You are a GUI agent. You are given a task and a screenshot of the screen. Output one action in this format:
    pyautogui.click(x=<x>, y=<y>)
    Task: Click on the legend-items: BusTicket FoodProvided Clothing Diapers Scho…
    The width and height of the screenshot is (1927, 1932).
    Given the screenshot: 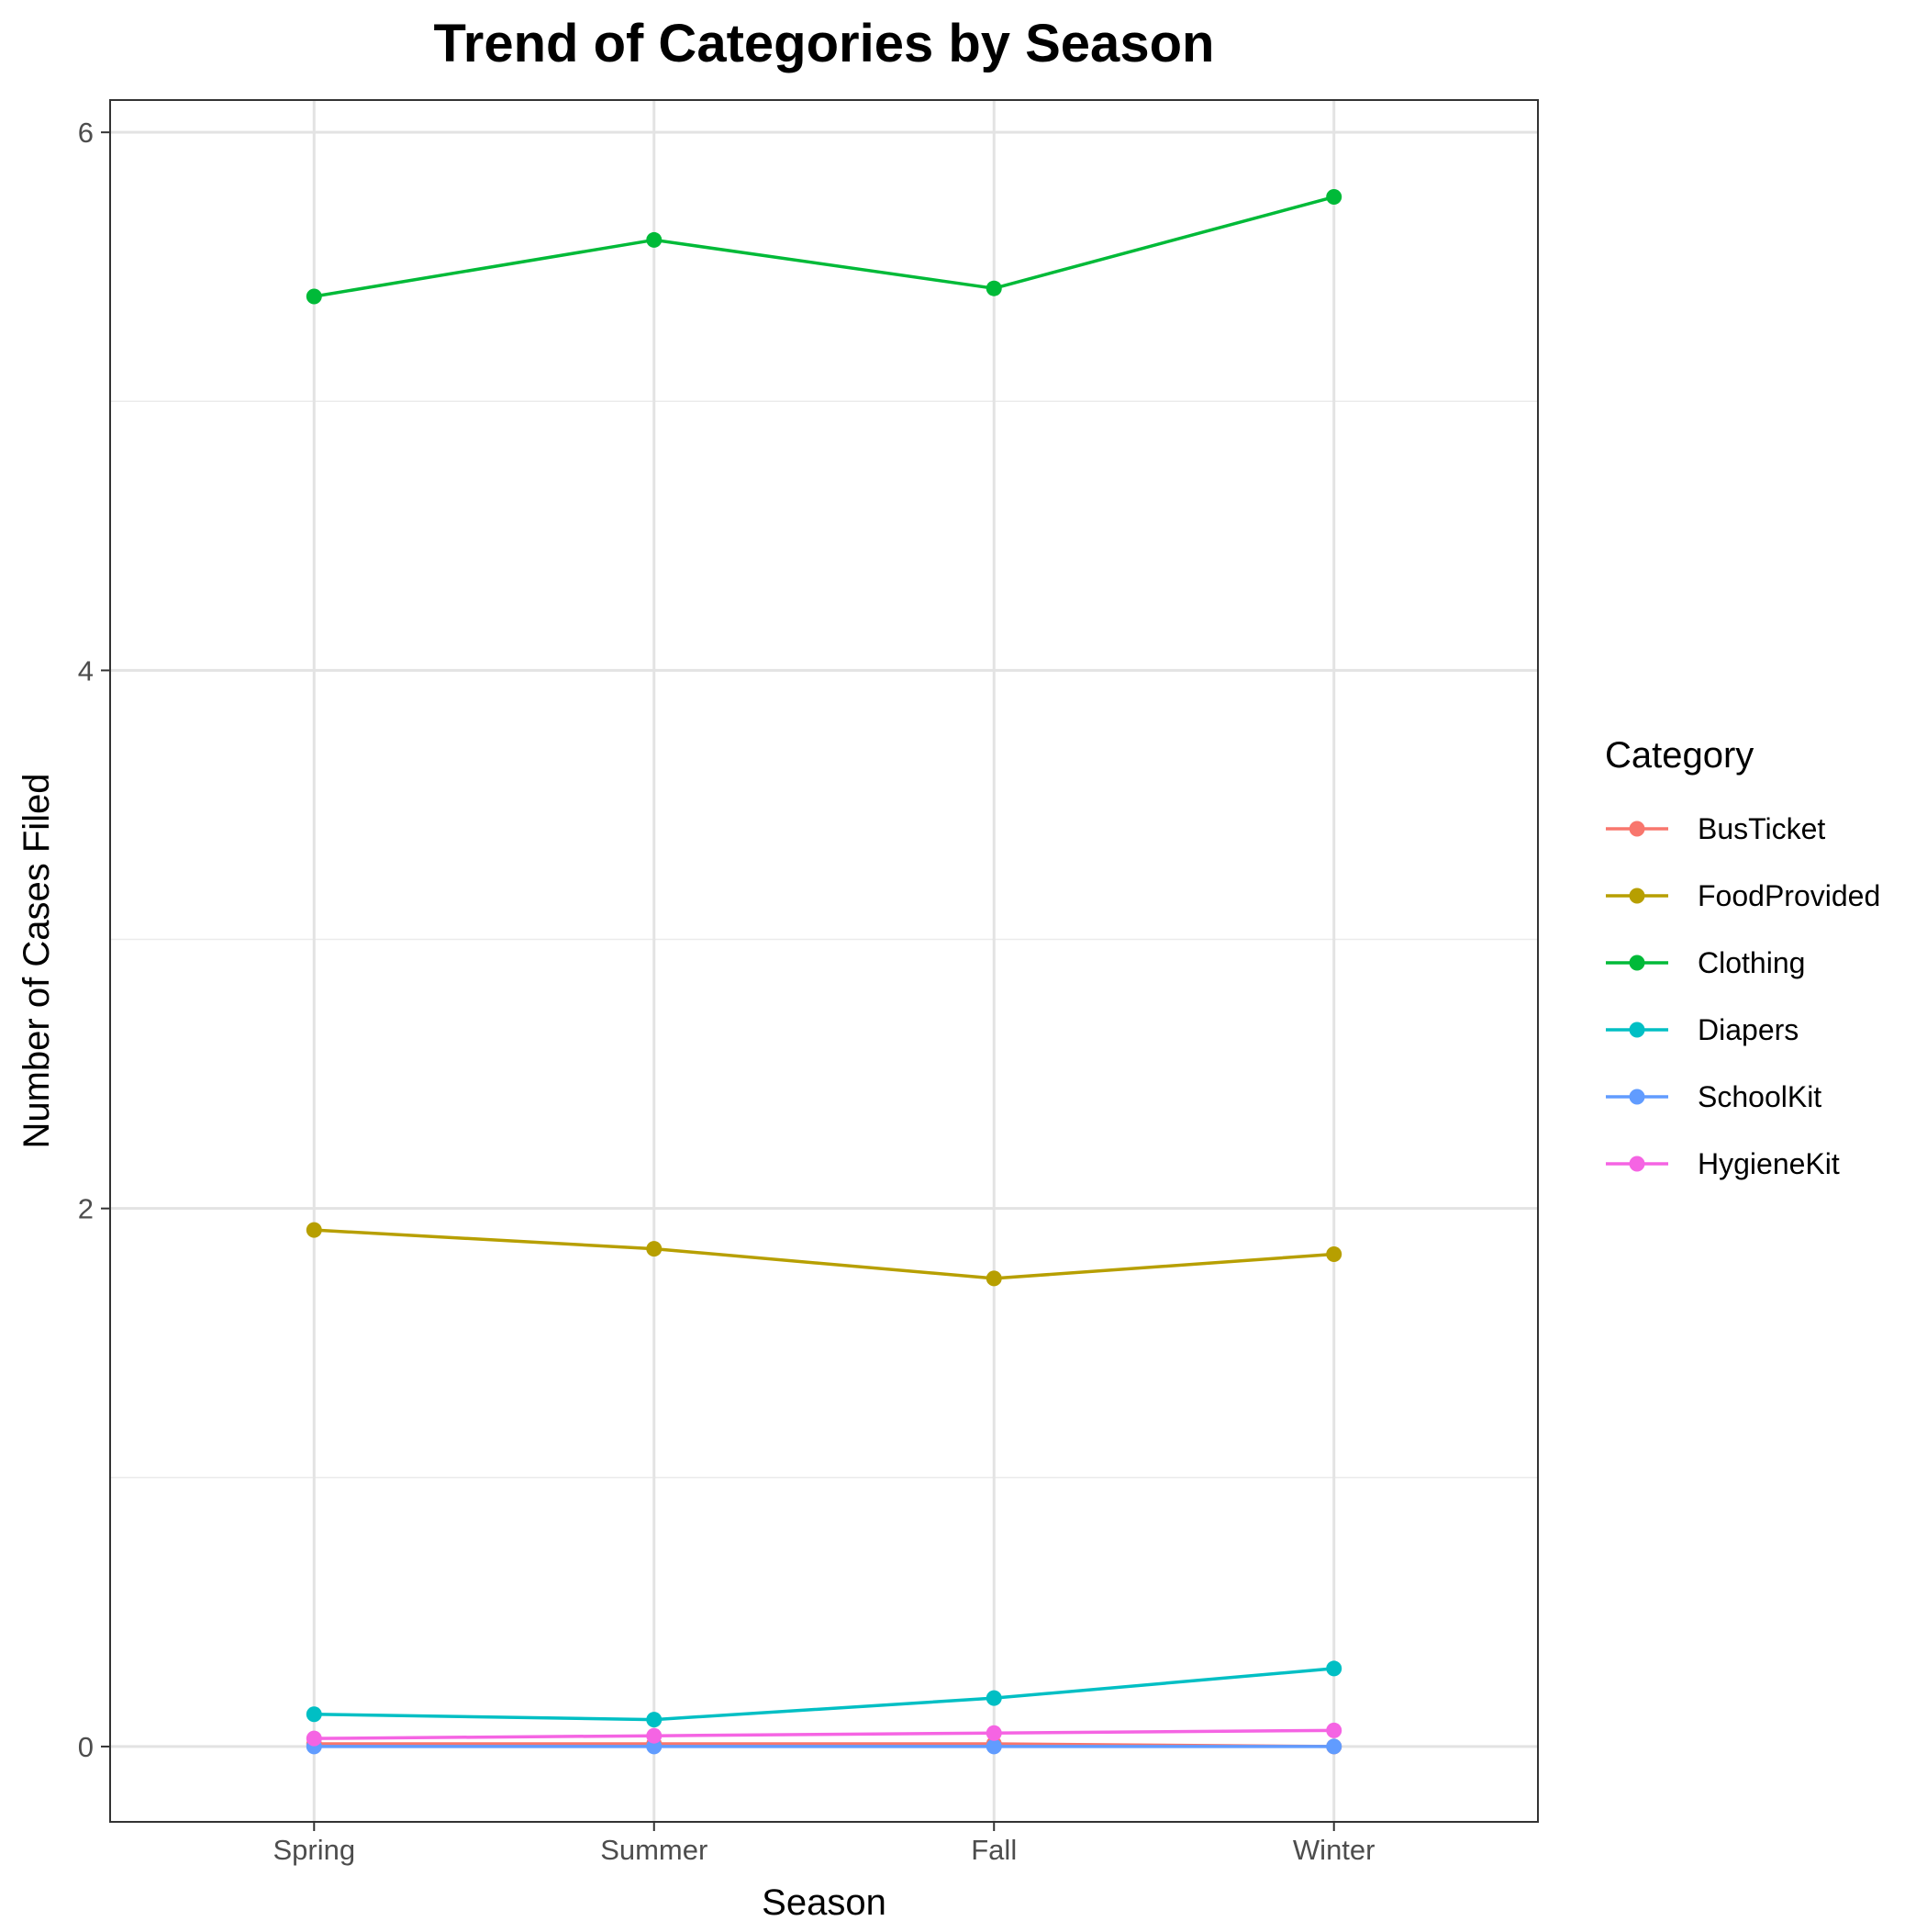 What is the action you would take?
    pyautogui.click(x=1743, y=996)
    